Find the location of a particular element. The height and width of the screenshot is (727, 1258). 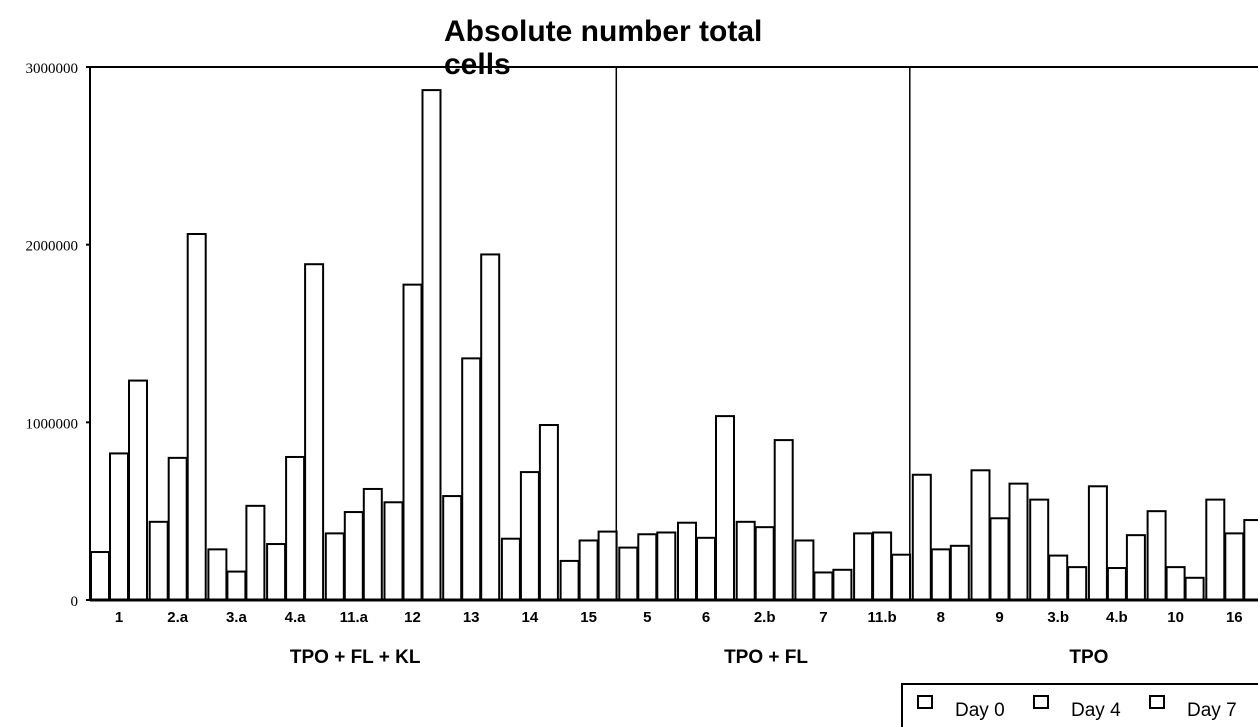

bar-2.b-day-7 is located at coordinates (783, 520).